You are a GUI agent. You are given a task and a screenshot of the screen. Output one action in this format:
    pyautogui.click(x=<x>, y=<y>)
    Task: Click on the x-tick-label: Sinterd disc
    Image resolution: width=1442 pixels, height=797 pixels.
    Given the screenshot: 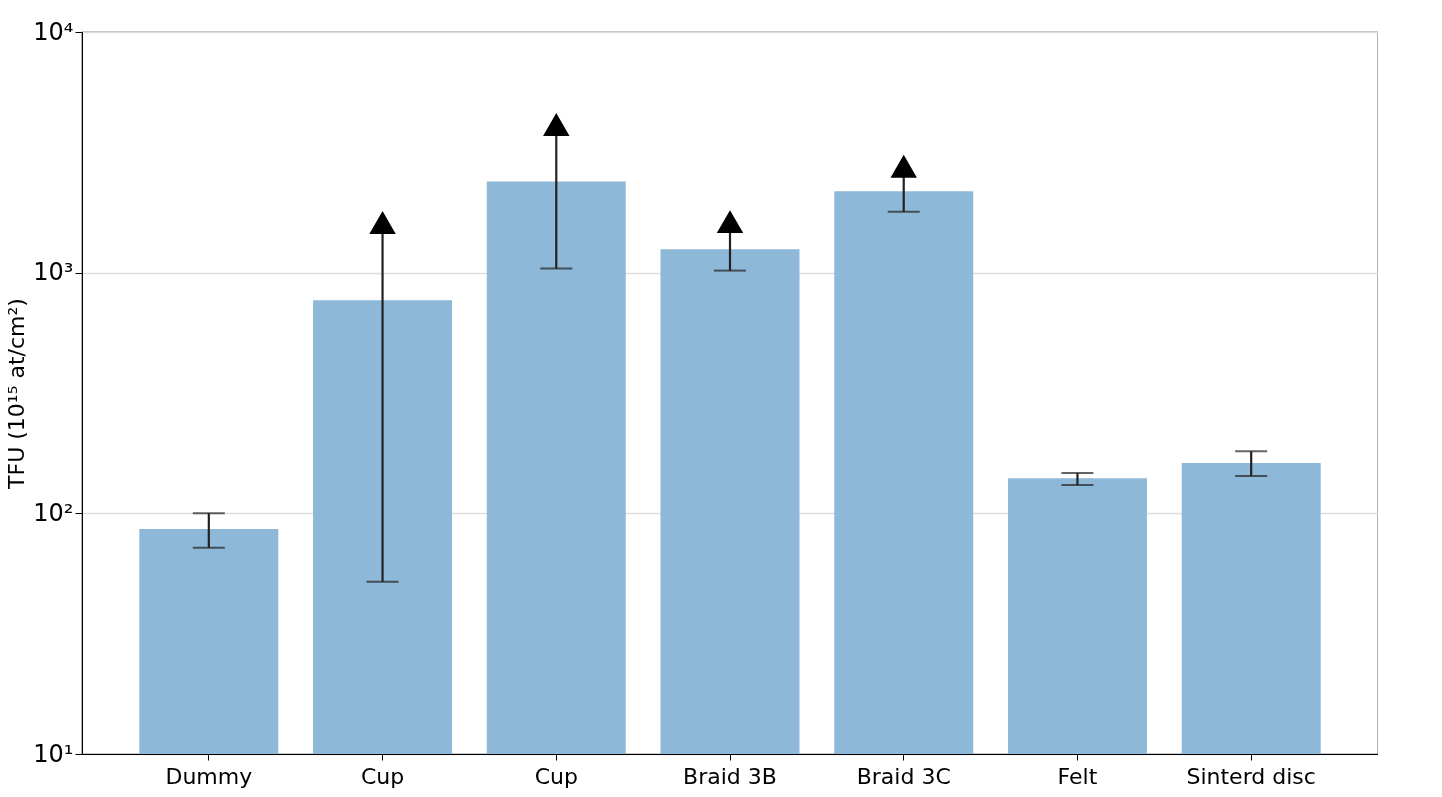 What is the action you would take?
    pyautogui.click(x=1251, y=776)
    